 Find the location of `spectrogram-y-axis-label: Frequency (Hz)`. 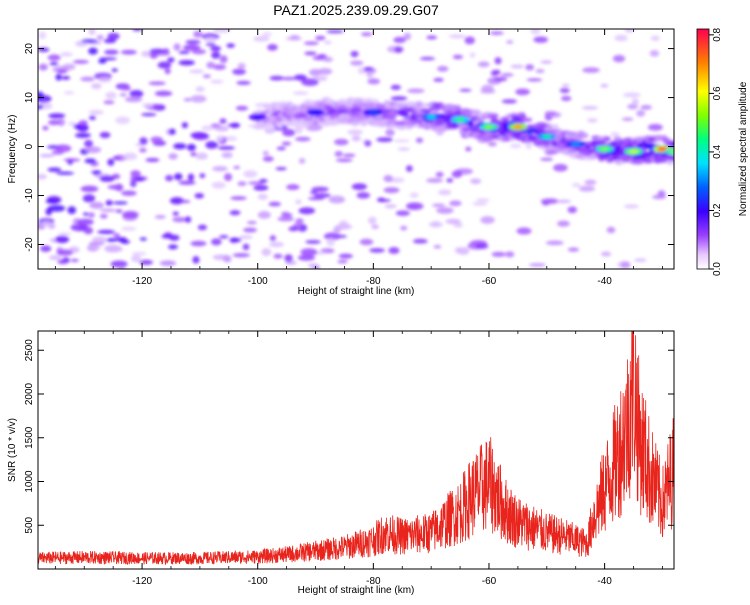

spectrogram-y-axis-label: Frequency (Hz) is located at coordinates (12, 149).